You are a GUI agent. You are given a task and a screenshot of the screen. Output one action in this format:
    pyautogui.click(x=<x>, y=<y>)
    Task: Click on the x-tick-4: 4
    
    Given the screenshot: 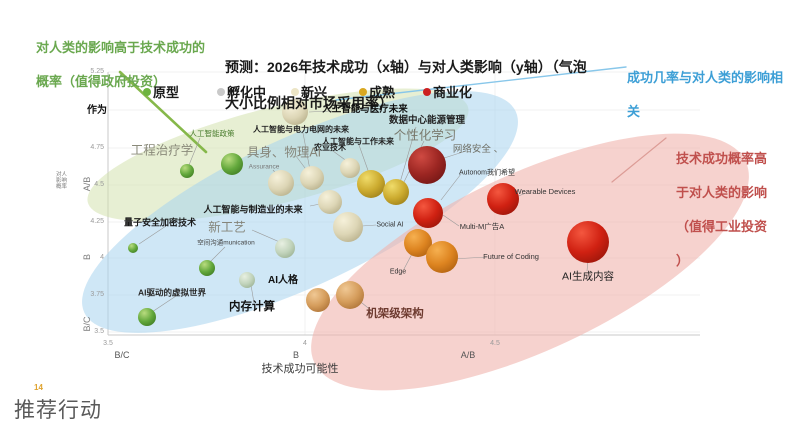 What is the action you would take?
    pyautogui.click(x=305, y=343)
    